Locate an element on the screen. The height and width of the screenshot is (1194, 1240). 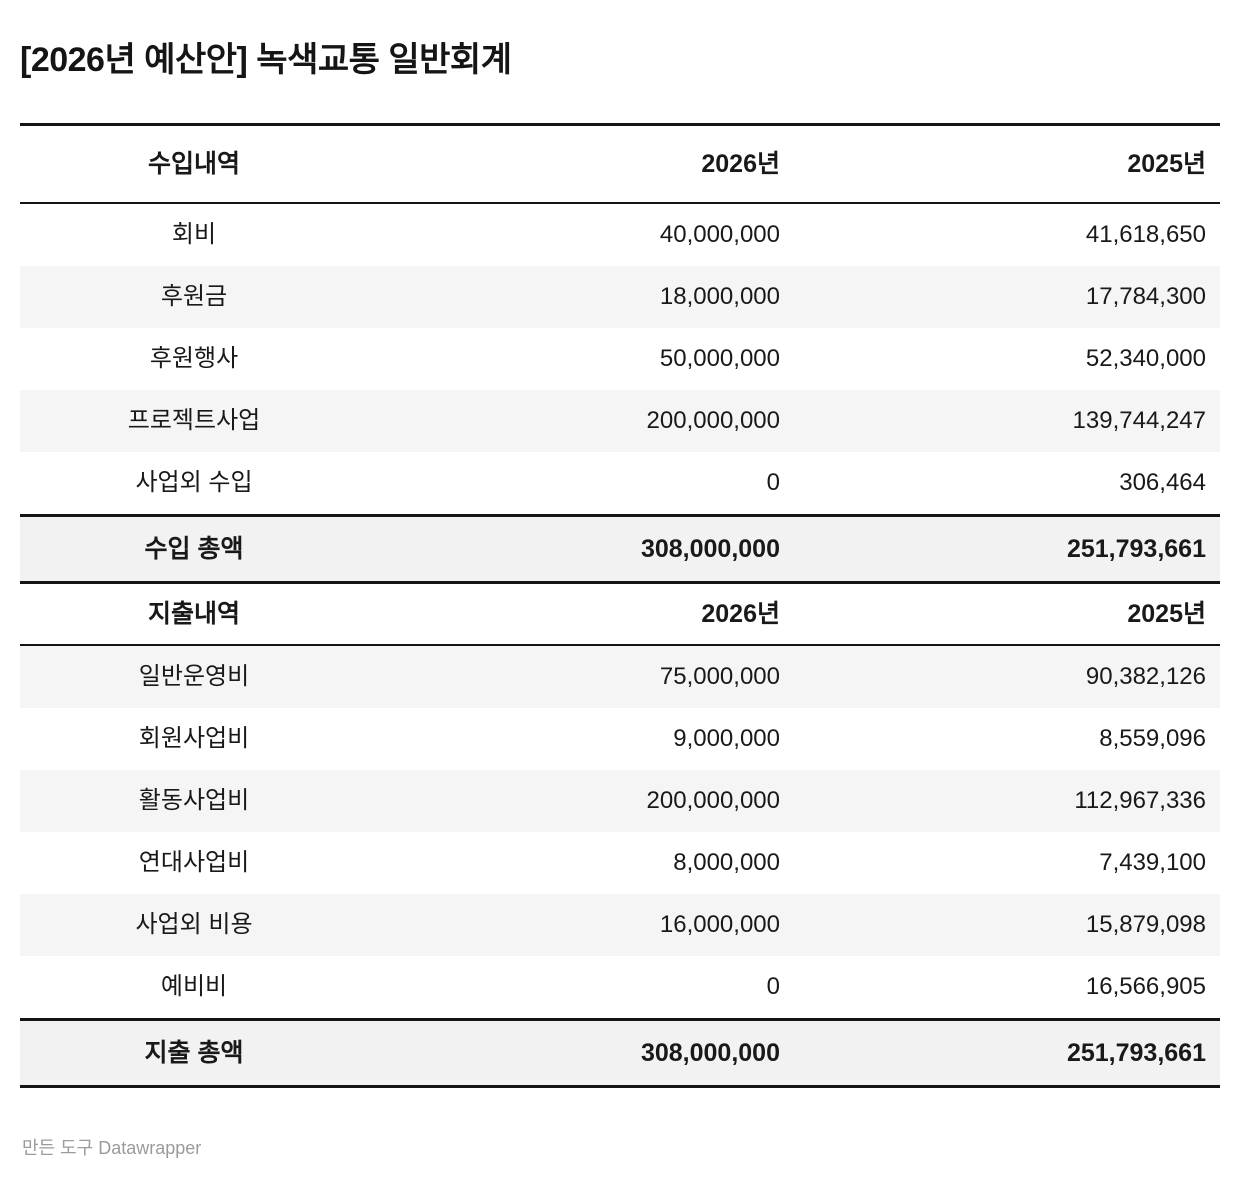
row-label: 후원금 is located at coordinates (194, 297).